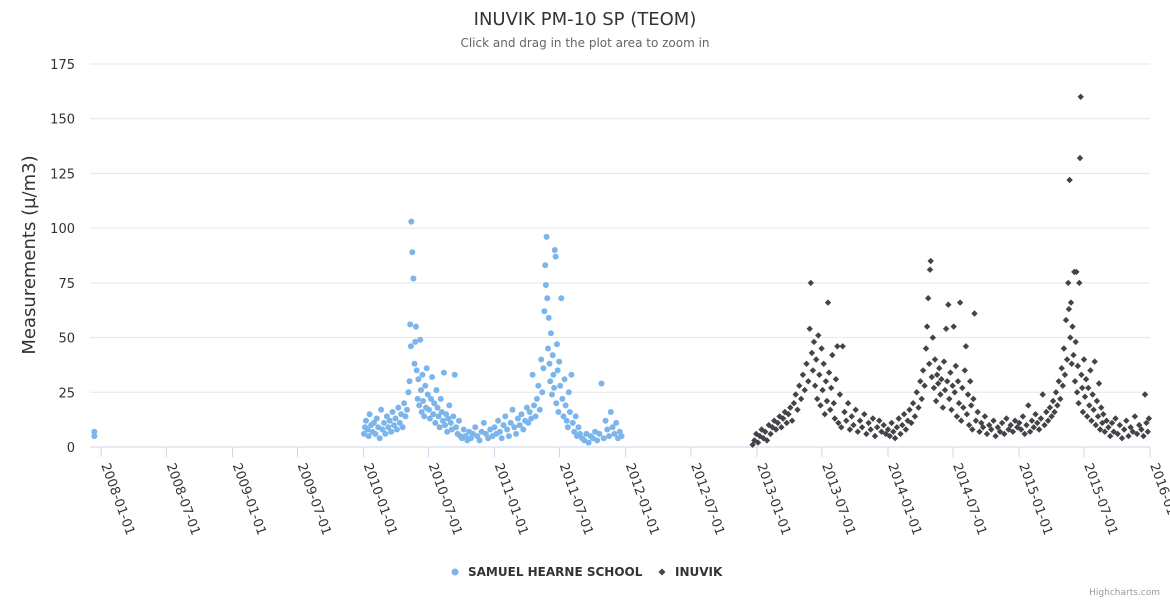  Describe the element at coordinates (691, 572) in the screenshot. I see `legend-item-inuvik: INUVIK` at that location.